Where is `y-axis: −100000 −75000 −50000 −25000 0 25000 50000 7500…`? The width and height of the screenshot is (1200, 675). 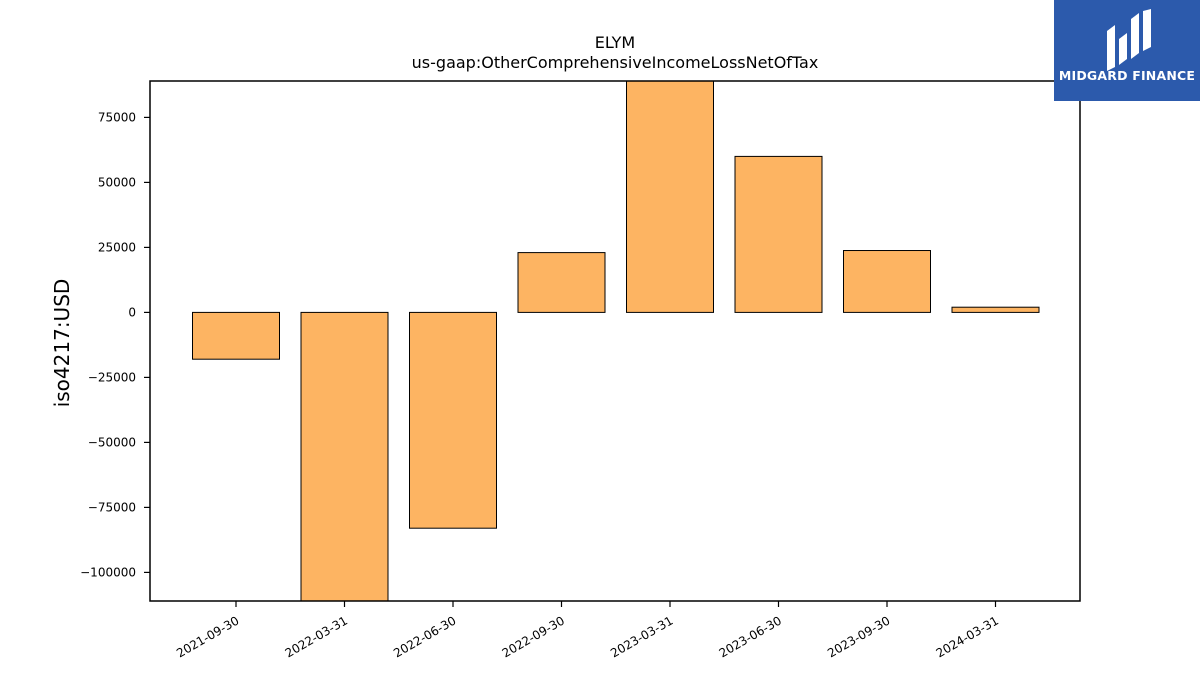
y-axis: −100000 −75000 −50000 −25000 0 25000 50000 7500… is located at coordinates (115, 344).